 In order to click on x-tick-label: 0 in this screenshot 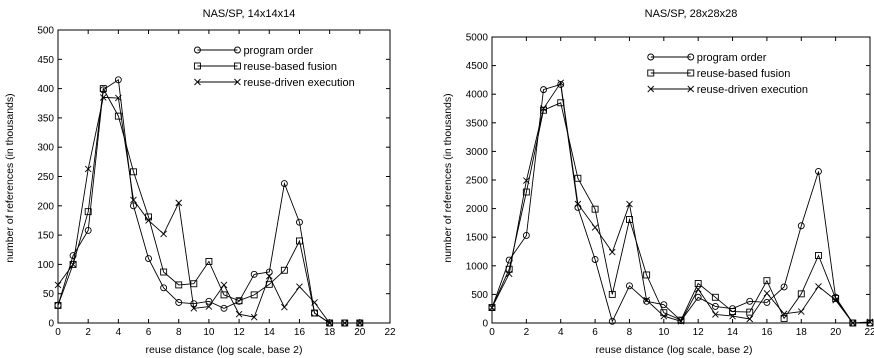, I will do `click(58, 332)`.